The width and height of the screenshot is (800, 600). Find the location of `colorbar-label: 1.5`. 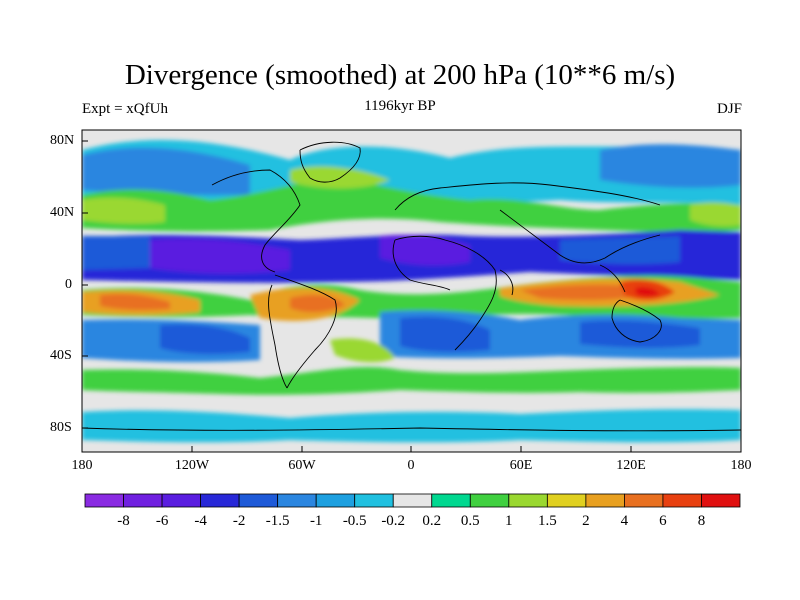

colorbar-label: 1.5 is located at coordinates (547, 521).